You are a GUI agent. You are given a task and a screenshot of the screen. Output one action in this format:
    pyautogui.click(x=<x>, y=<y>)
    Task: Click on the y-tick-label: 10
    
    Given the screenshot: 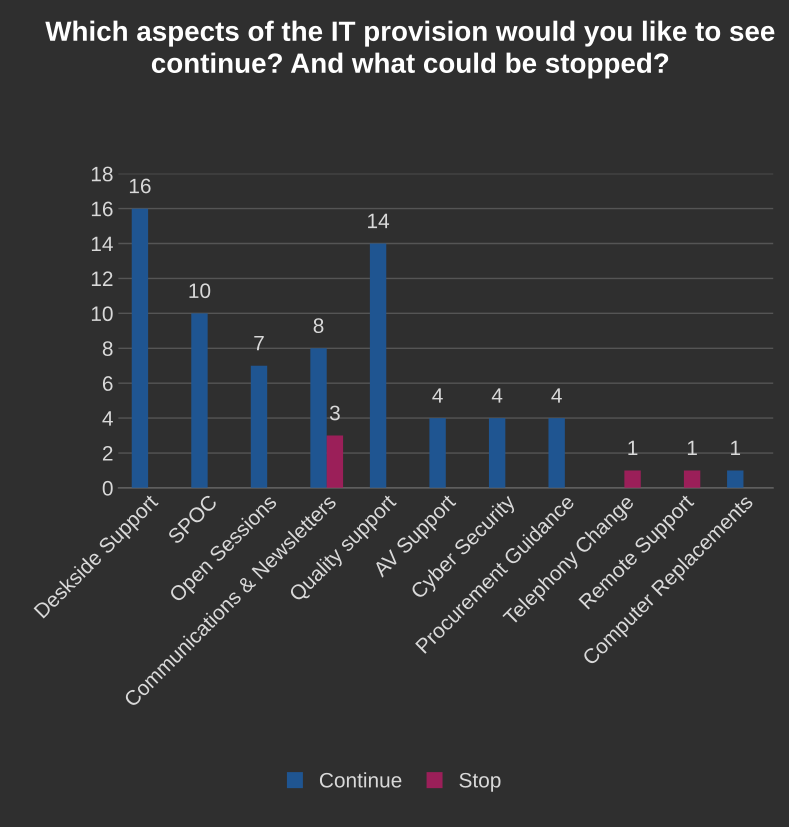 What is the action you would take?
    pyautogui.click(x=102, y=314)
    